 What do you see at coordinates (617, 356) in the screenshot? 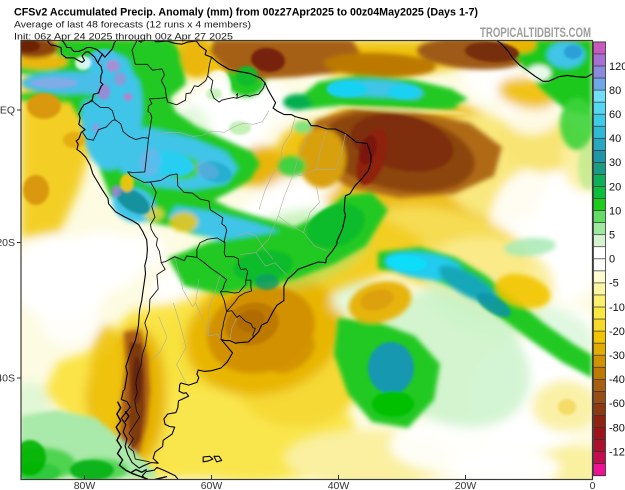
I see `svg-text: -30` at bounding box center [617, 356].